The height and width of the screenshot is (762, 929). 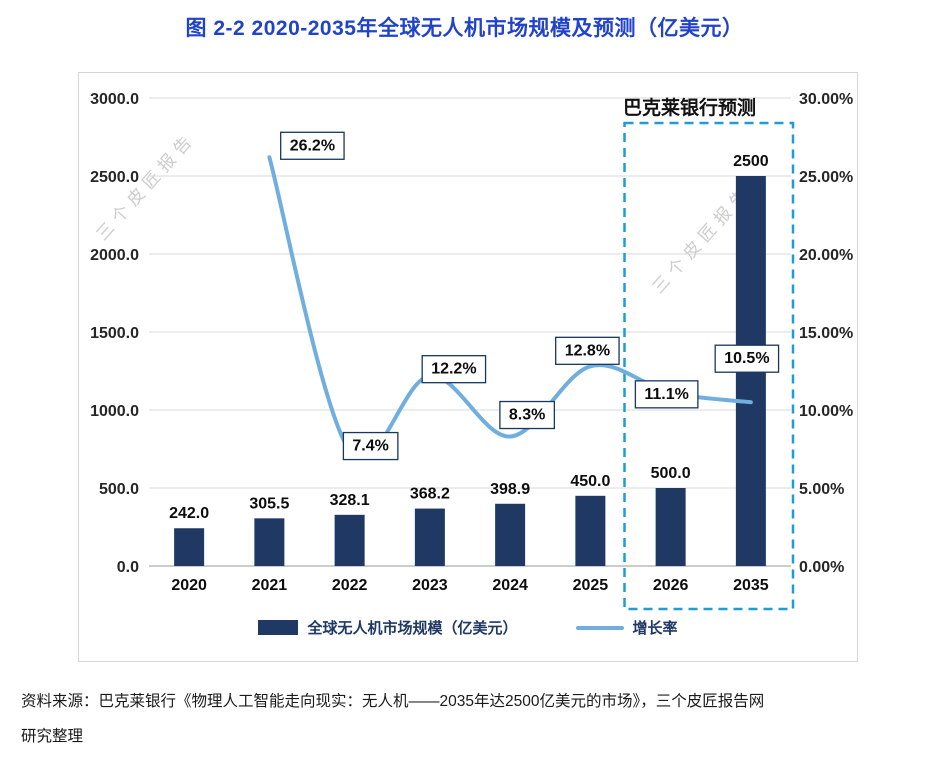 What do you see at coordinates (709, 366) in the screenshot?
I see `forecast-dashed-box` at bounding box center [709, 366].